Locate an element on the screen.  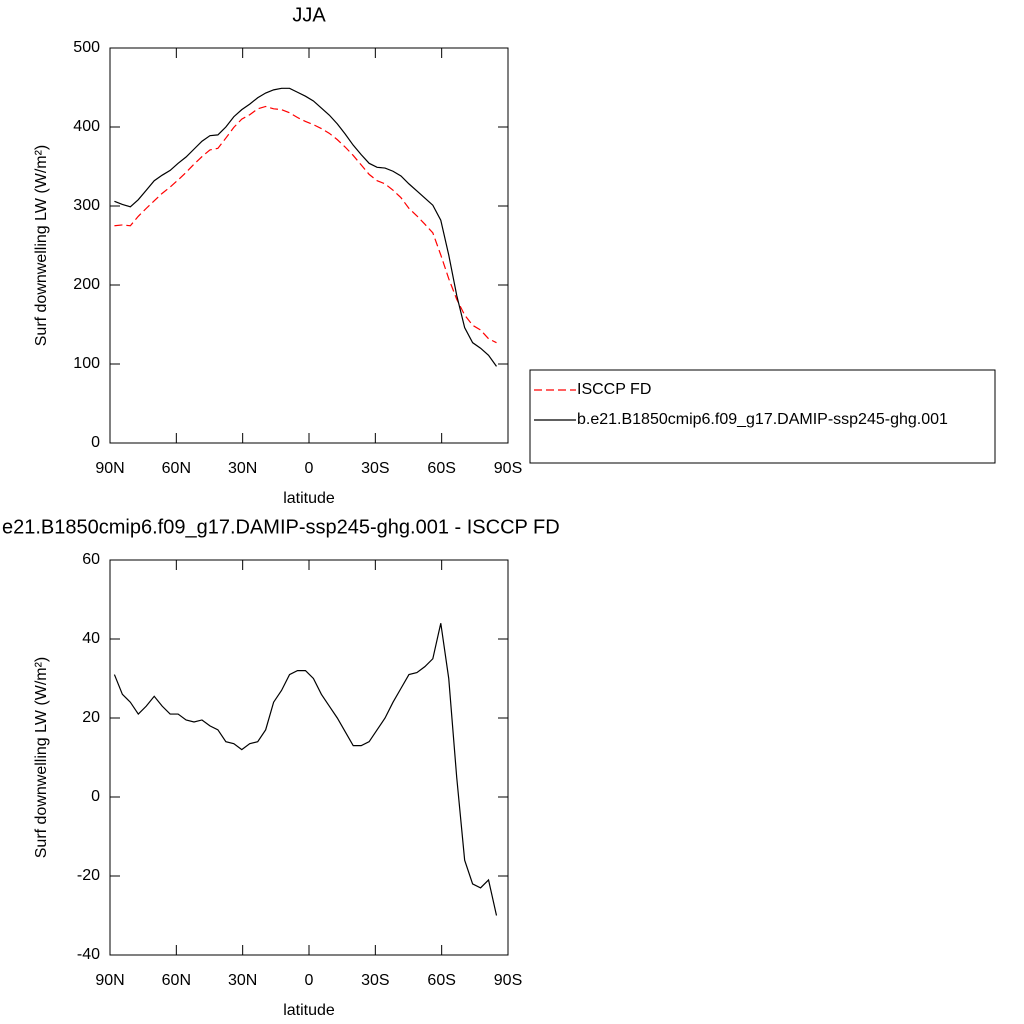
y-tick-label: 200 is located at coordinates (86, 284).